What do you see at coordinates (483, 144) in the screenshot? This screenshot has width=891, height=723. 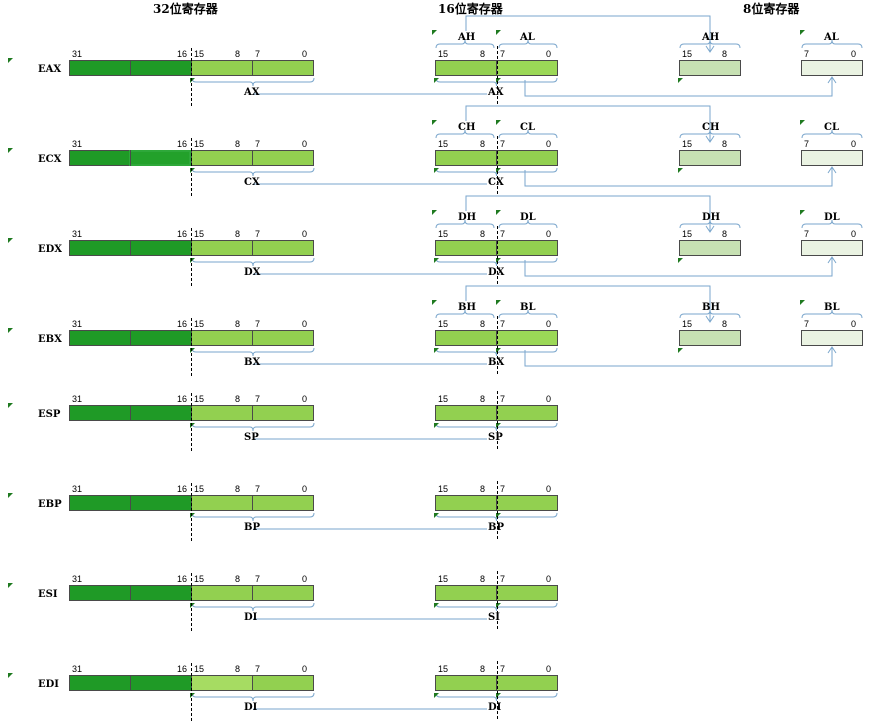 I see `bit-8-ecx-16: 8` at bounding box center [483, 144].